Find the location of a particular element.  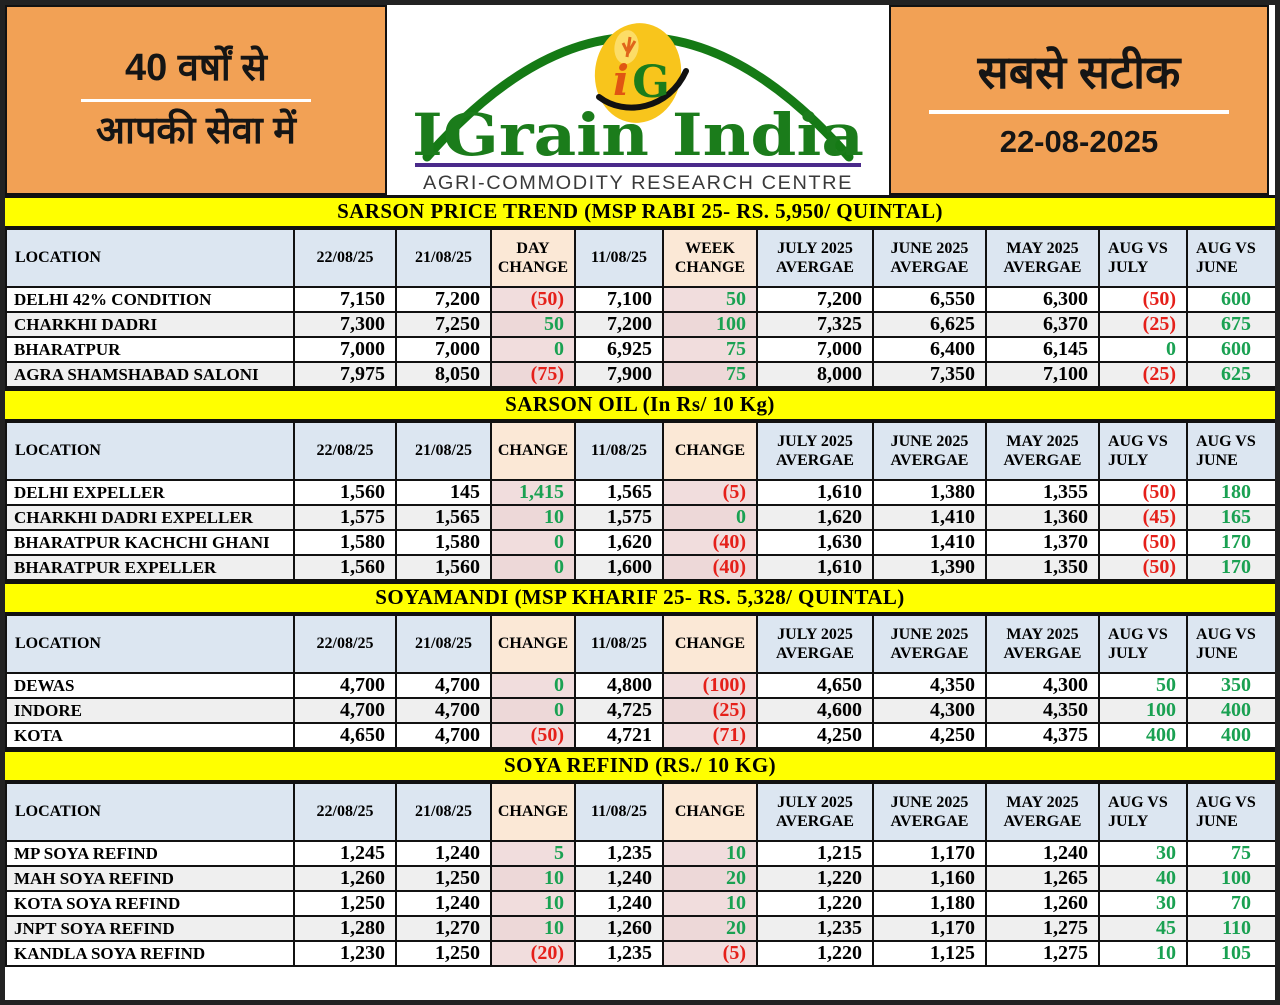

price-cell: 4,650 is located at coordinates (815, 685).